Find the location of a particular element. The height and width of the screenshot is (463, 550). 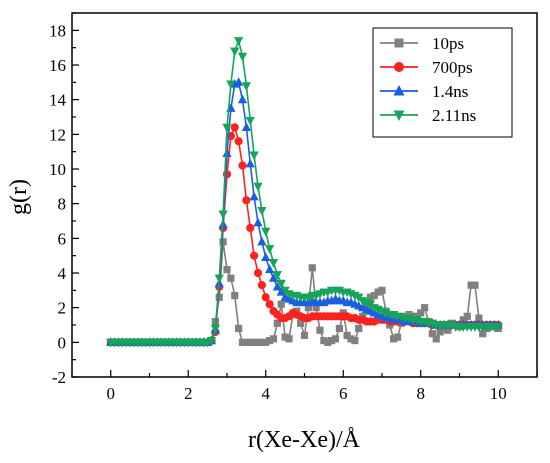

x-tick-label: 6 is located at coordinates (343, 393).